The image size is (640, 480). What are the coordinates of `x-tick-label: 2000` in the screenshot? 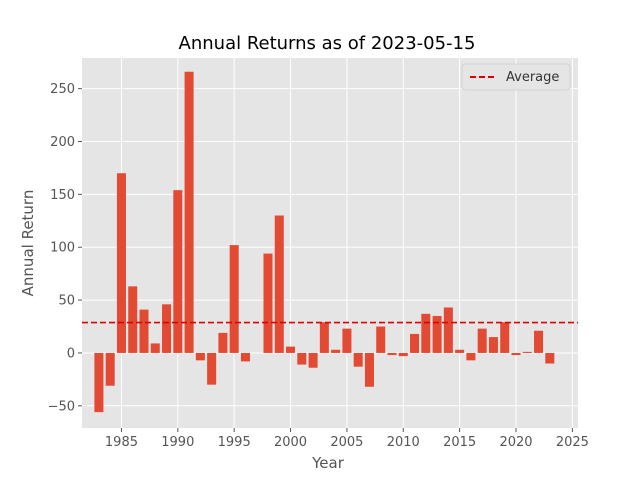 It's located at (290, 442).